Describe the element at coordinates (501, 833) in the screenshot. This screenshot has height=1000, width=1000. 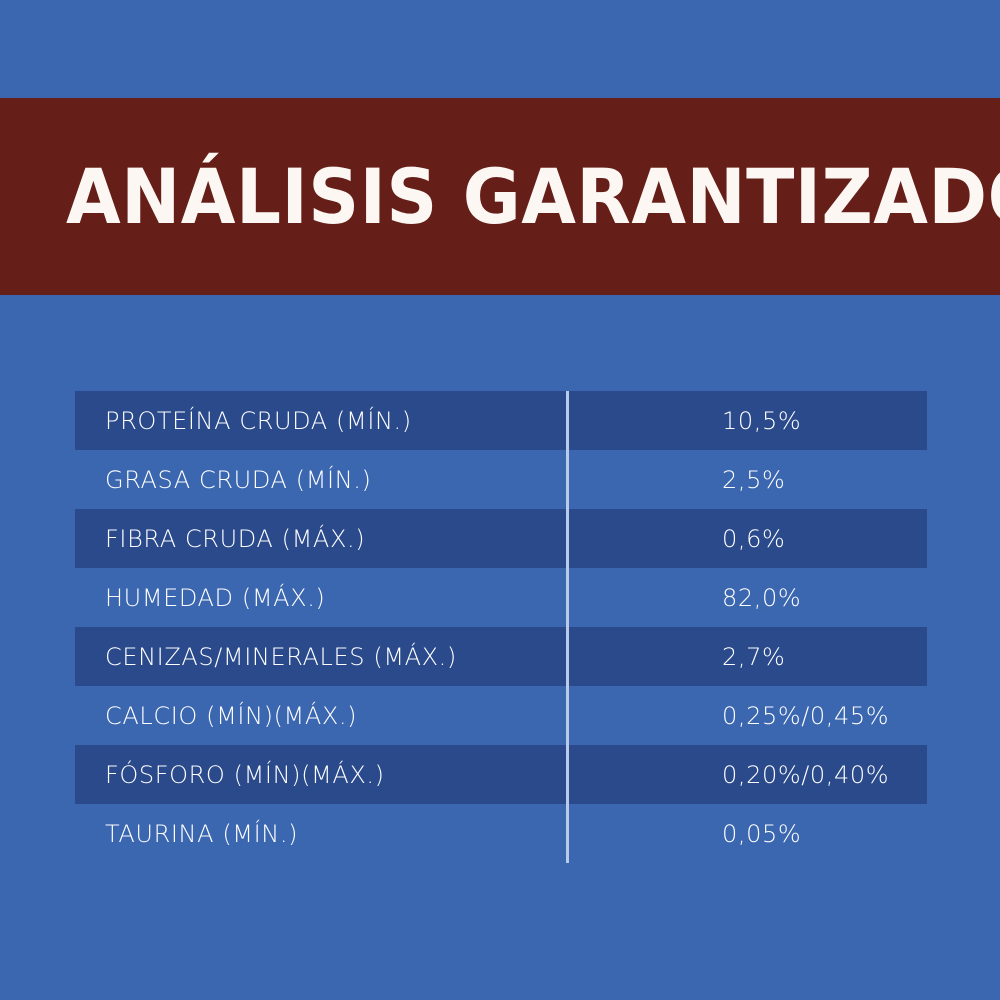
I see `table-row: TAURINA (MÍN.) 0,05%` at that location.